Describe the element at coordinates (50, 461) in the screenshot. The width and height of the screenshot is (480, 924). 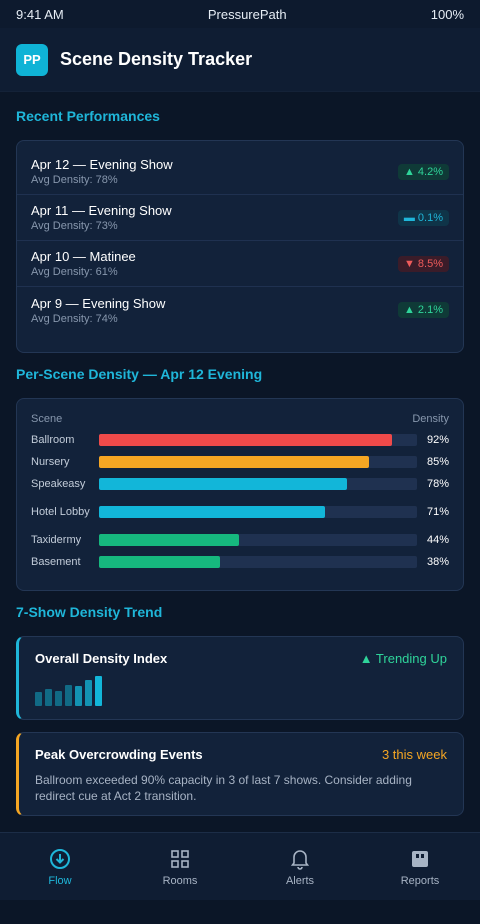
I see `scene-name: Nursery` at that location.